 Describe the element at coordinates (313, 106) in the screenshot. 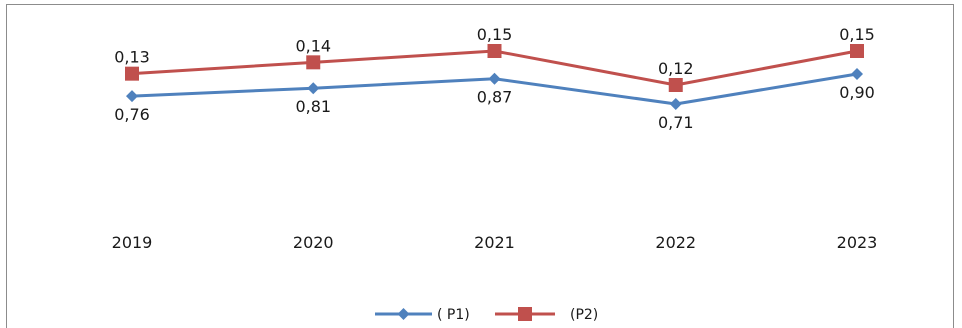

I see `p1-data-label: 0,81` at that location.